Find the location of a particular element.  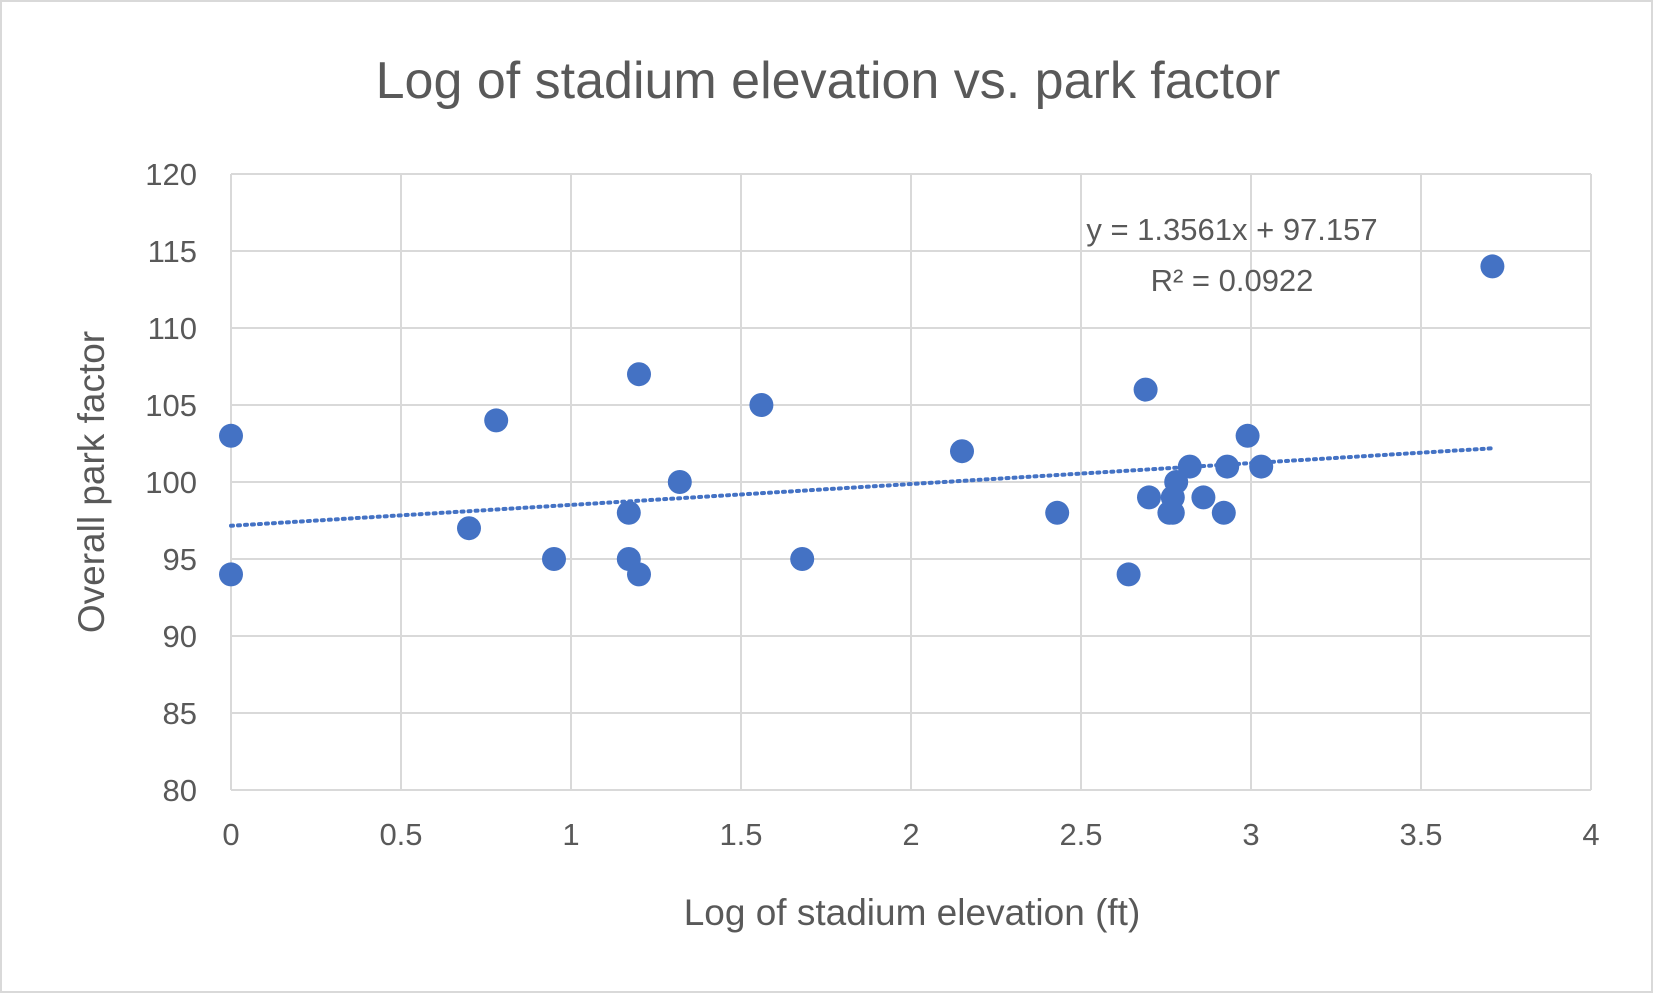

y-tick-label: 120 is located at coordinates (171, 174).